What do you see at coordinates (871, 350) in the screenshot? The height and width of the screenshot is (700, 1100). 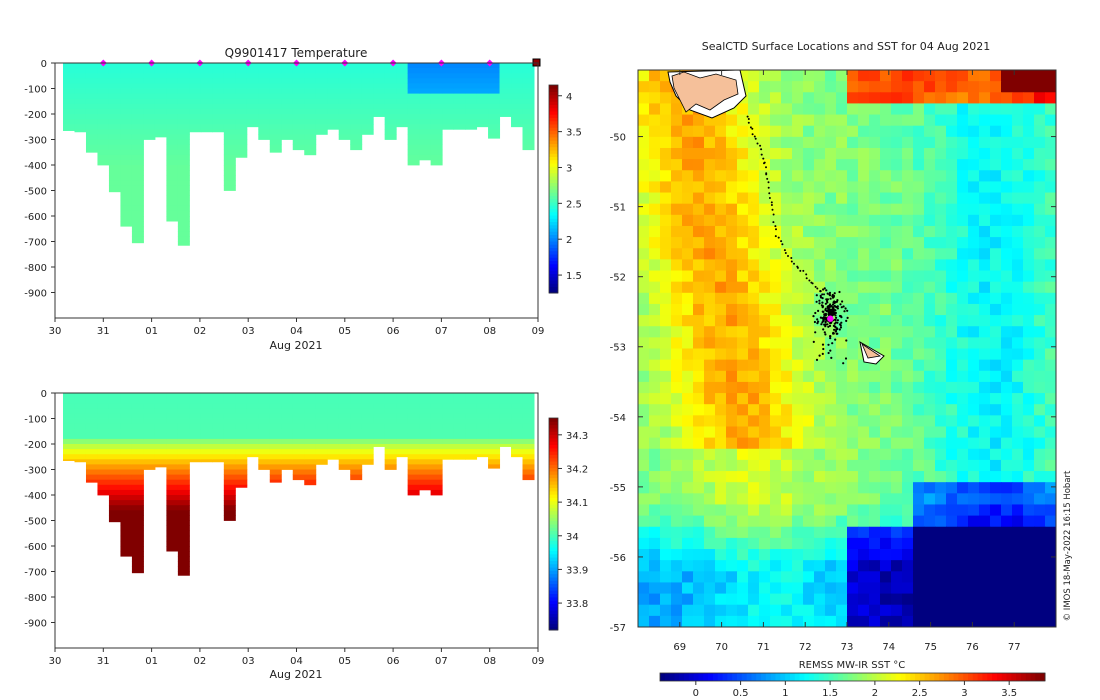 I see `heard-island` at bounding box center [871, 350].